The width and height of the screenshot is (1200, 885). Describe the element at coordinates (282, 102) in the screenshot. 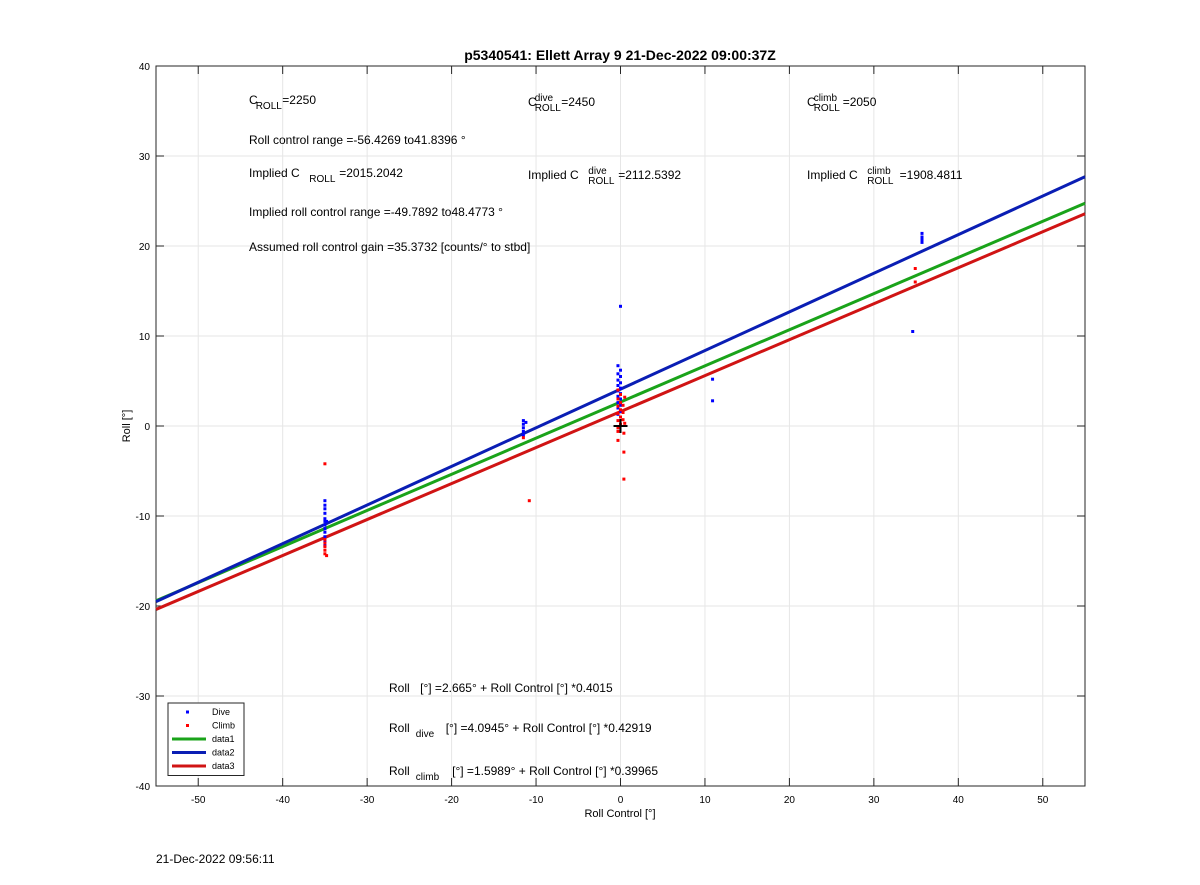

I see `c-roll-annotation: CROLL=2250` at that location.